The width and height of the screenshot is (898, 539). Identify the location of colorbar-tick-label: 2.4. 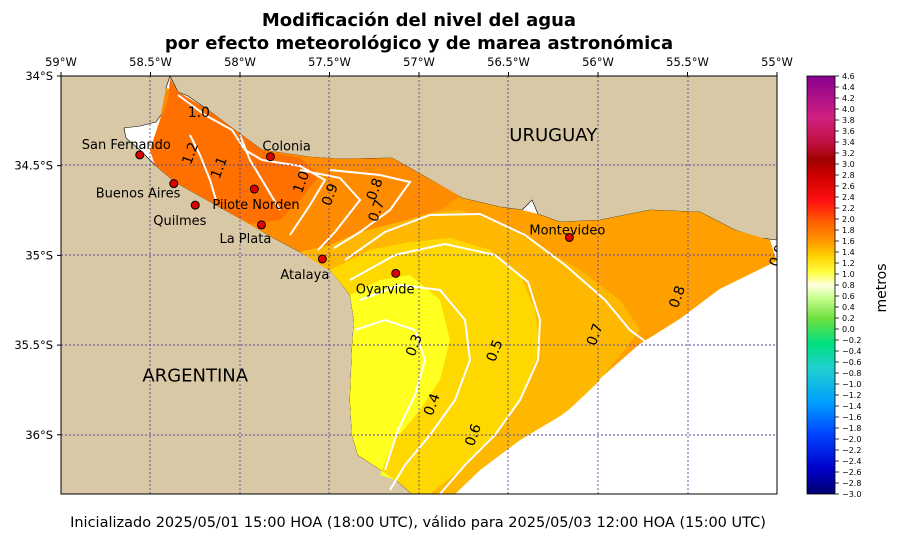
(848, 197).